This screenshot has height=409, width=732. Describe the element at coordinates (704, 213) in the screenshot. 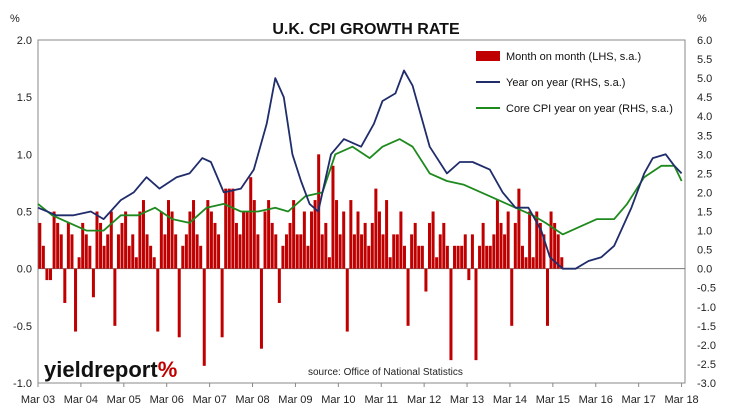

I see `right-tick-label: 1.5` at that location.